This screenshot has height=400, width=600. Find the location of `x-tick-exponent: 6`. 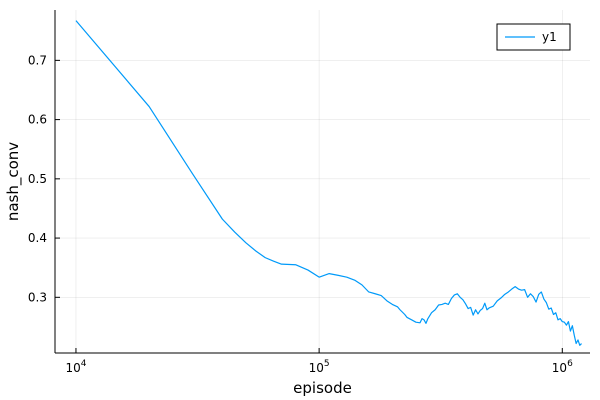

x-tick-exponent: 6 is located at coordinates (570, 364).